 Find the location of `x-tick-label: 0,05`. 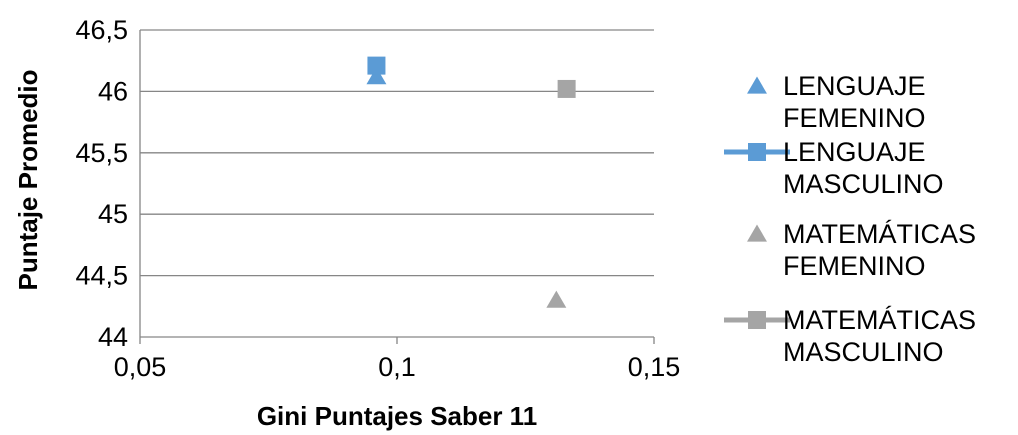

x-tick-label: 0,05 is located at coordinates (140, 367).